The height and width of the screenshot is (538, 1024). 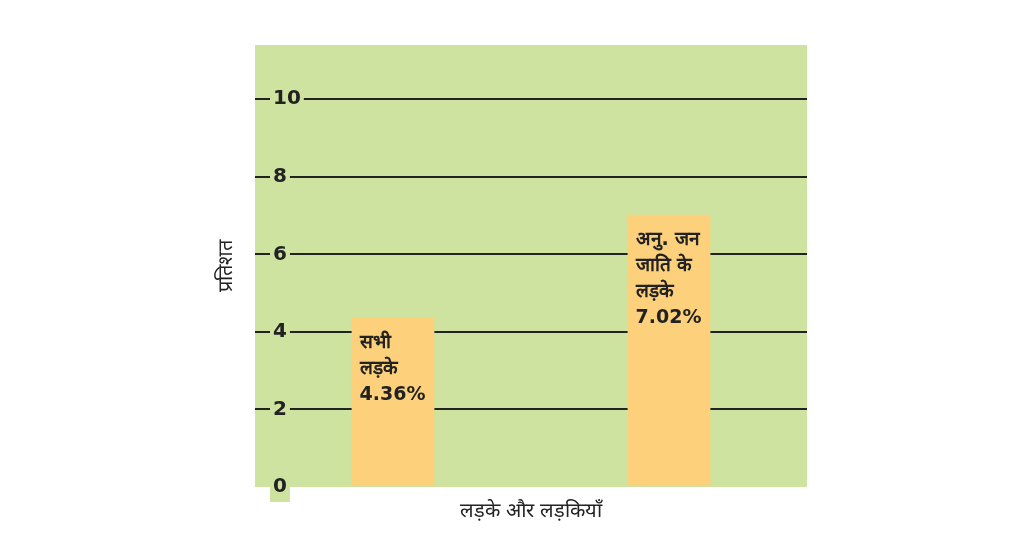 What do you see at coordinates (280, 252) in the screenshot?
I see `y-tick-label: 6` at bounding box center [280, 252].